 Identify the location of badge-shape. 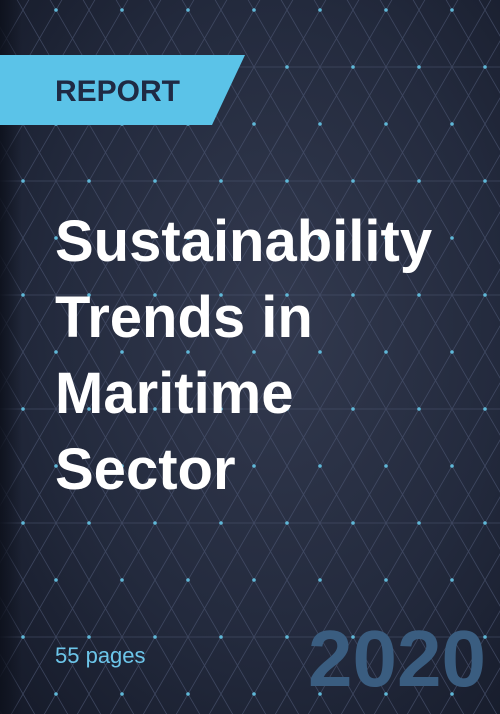
(122, 90).